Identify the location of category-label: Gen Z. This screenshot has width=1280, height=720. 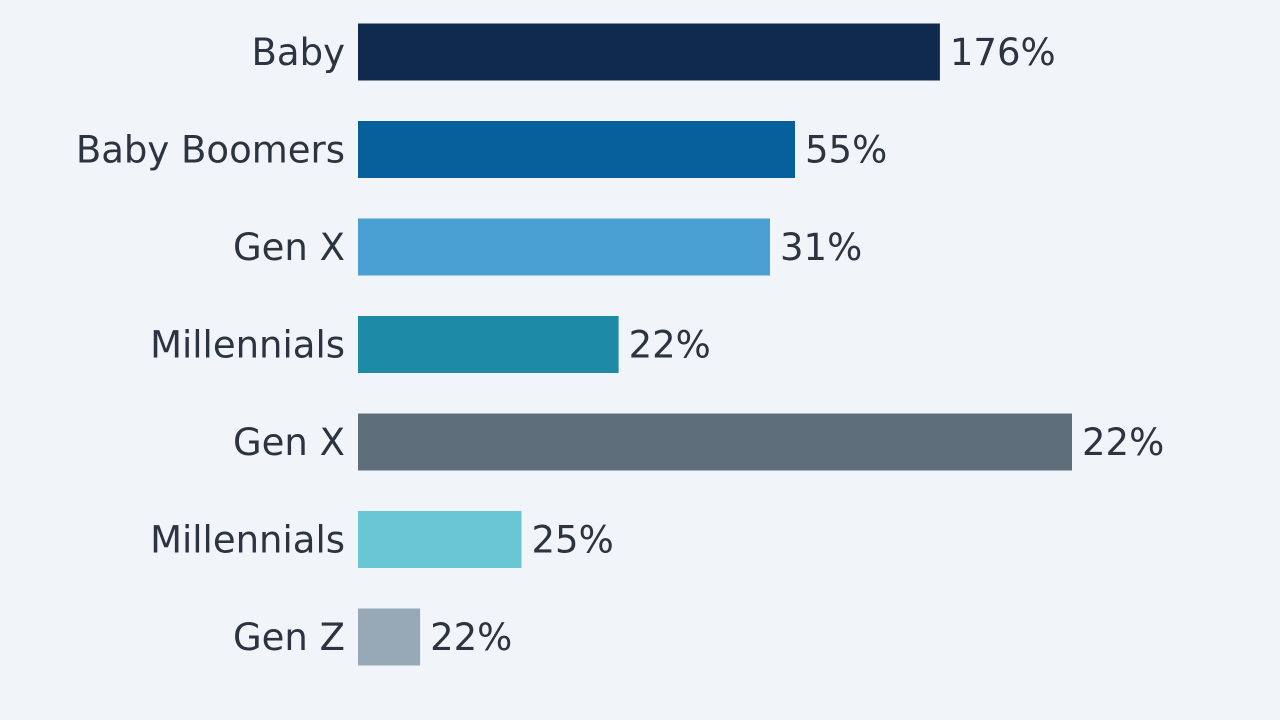
(289, 637).